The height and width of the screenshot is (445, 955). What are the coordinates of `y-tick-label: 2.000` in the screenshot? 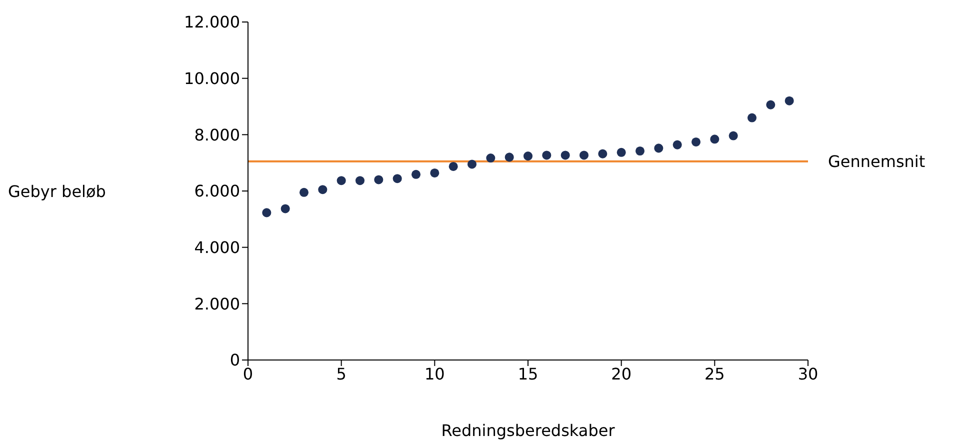 It's located at (217, 304).